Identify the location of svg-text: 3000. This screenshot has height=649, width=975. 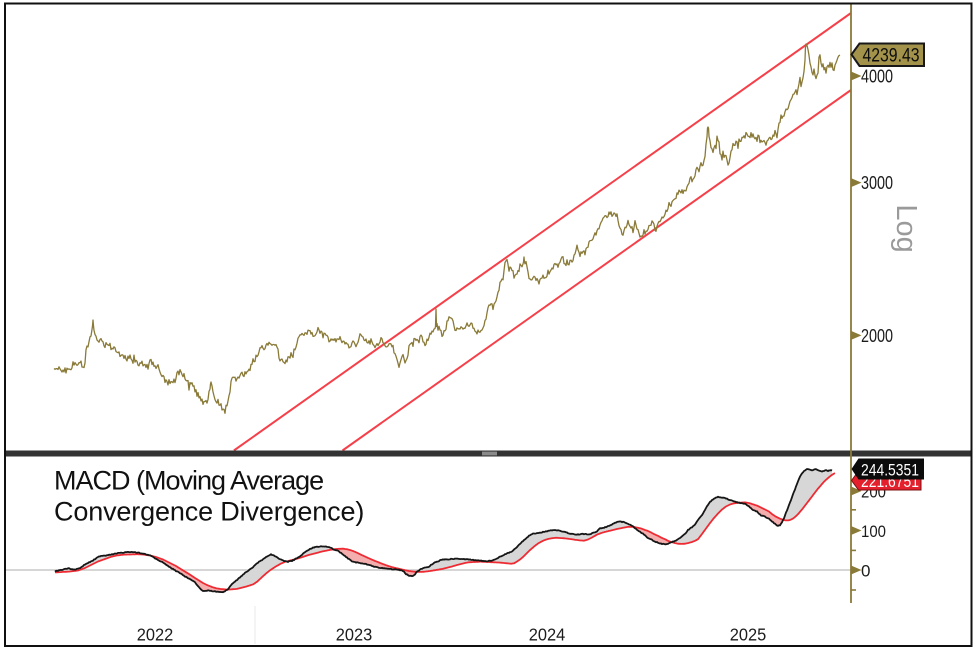
(877, 183).